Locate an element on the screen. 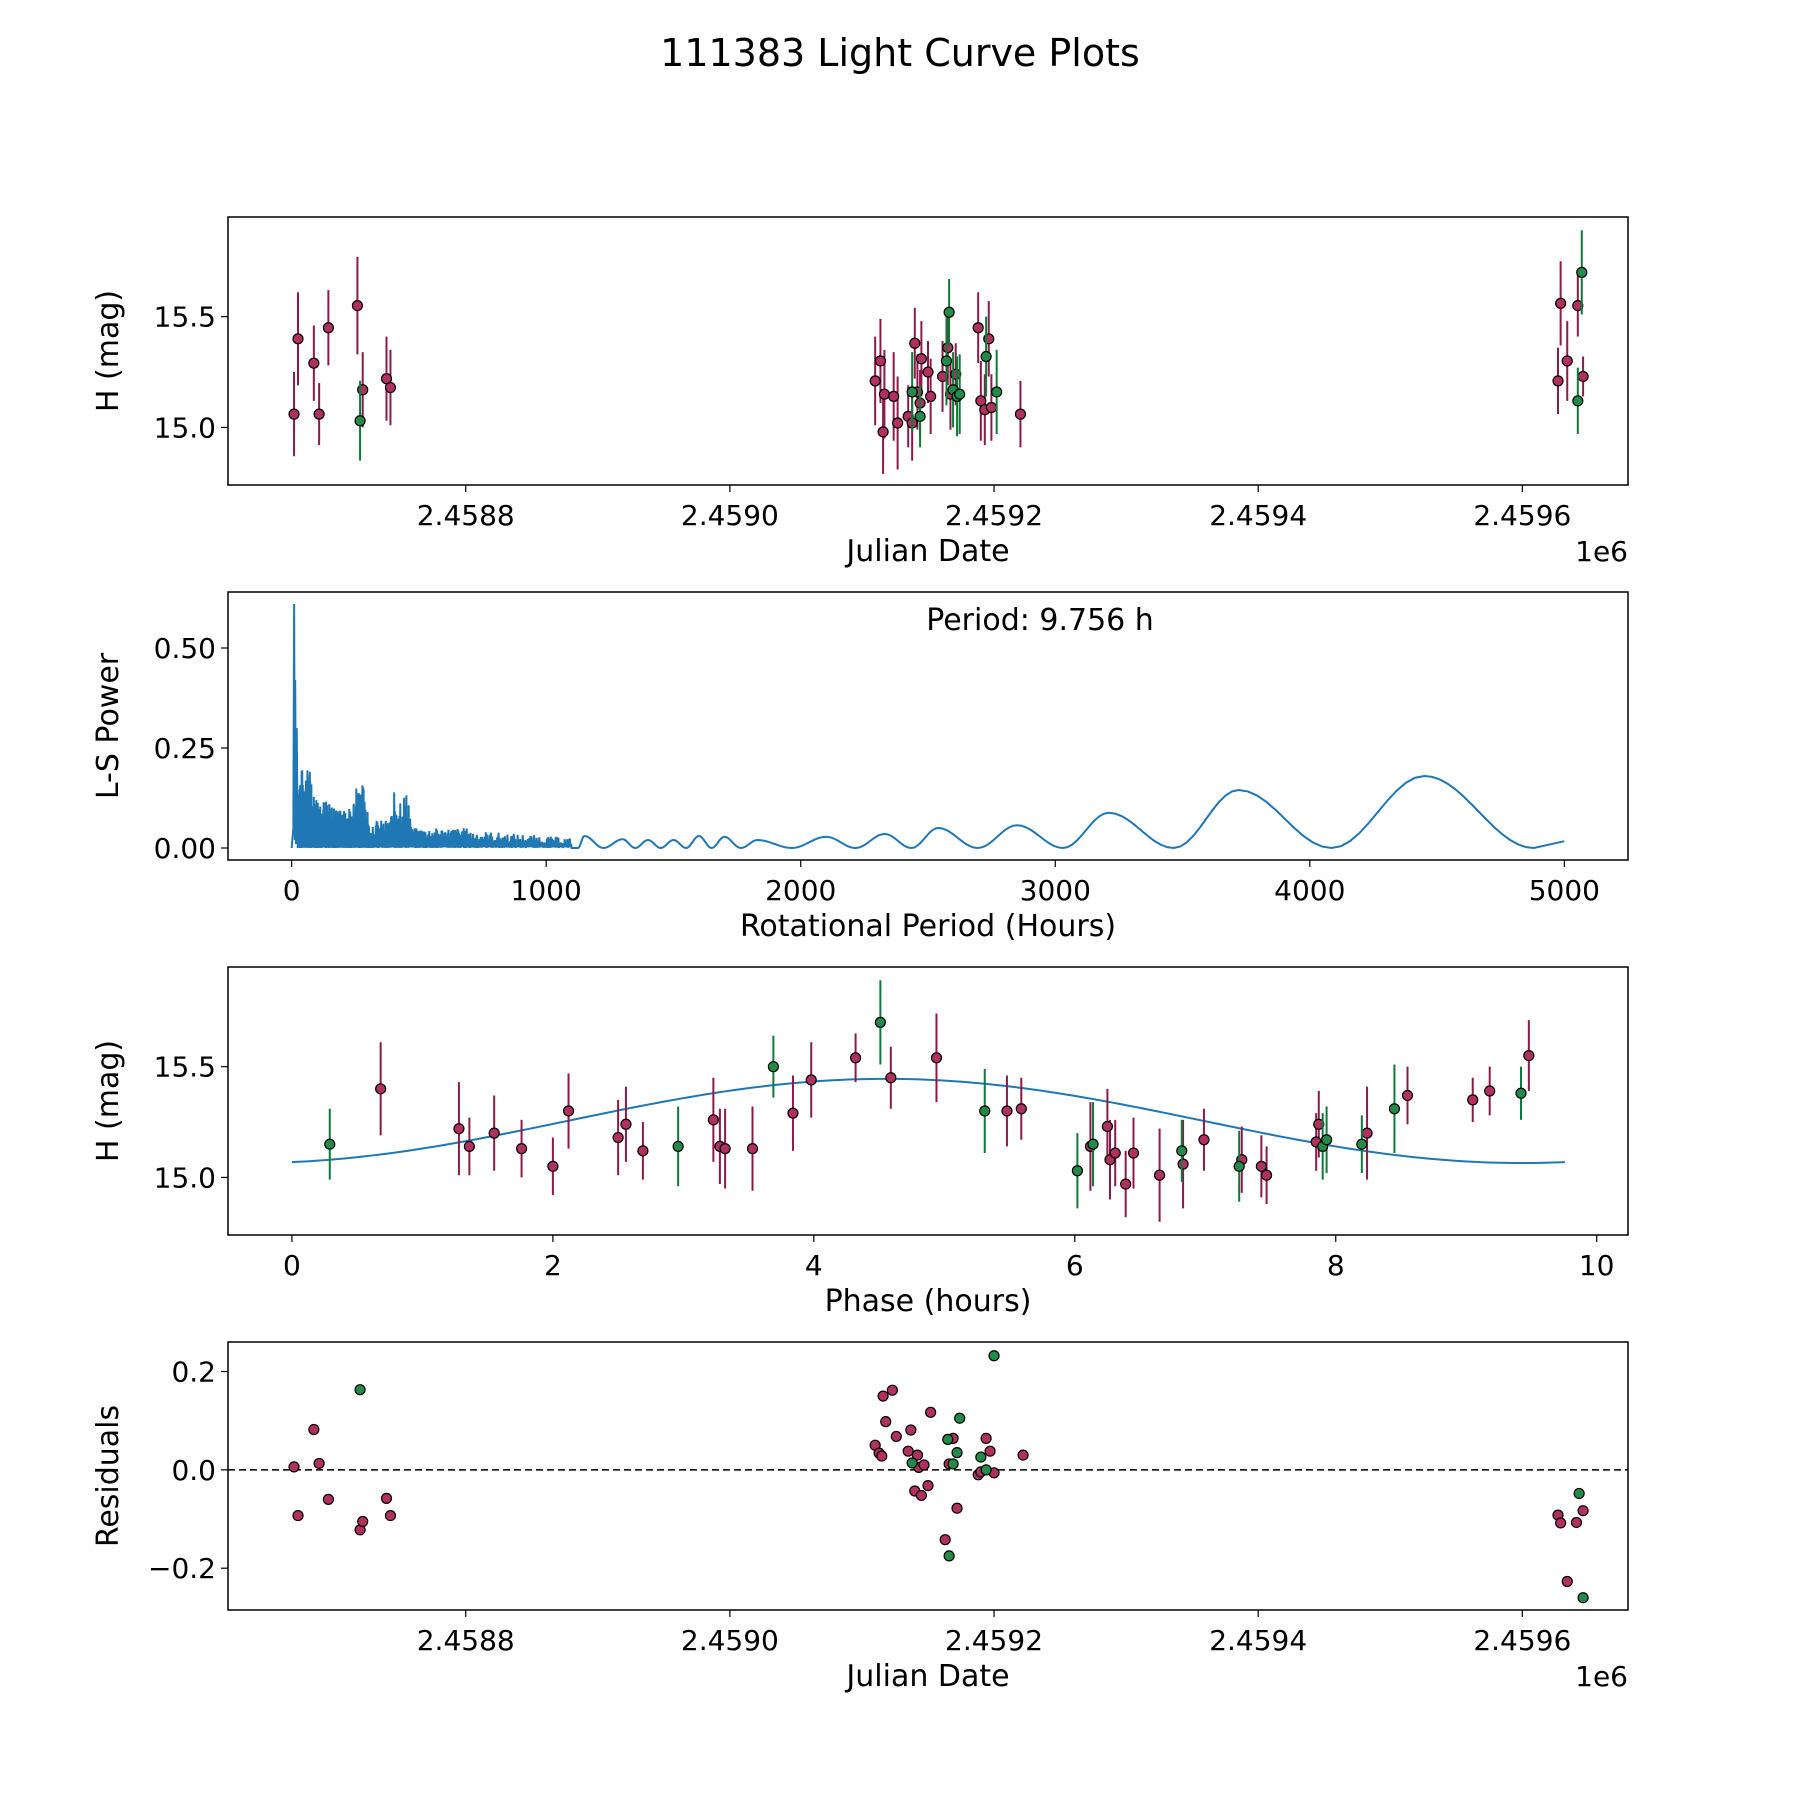 Image resolution: width=1800 pixels, height=1800 pixels. x-tick-label: 2.4596 is located at coordinates (1522, 1640).